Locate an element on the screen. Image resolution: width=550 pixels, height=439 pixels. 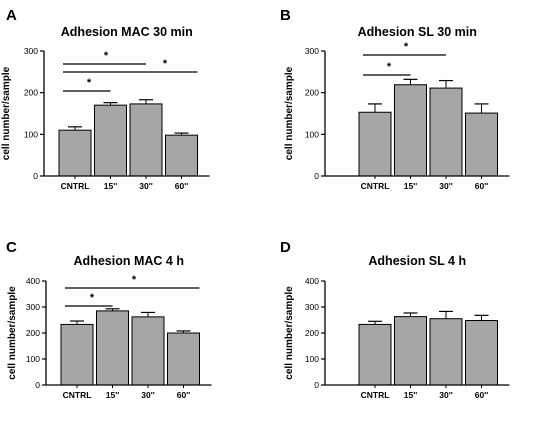
chart-title: Adhesion MAC 30 min is located at coordinates (127, 32).